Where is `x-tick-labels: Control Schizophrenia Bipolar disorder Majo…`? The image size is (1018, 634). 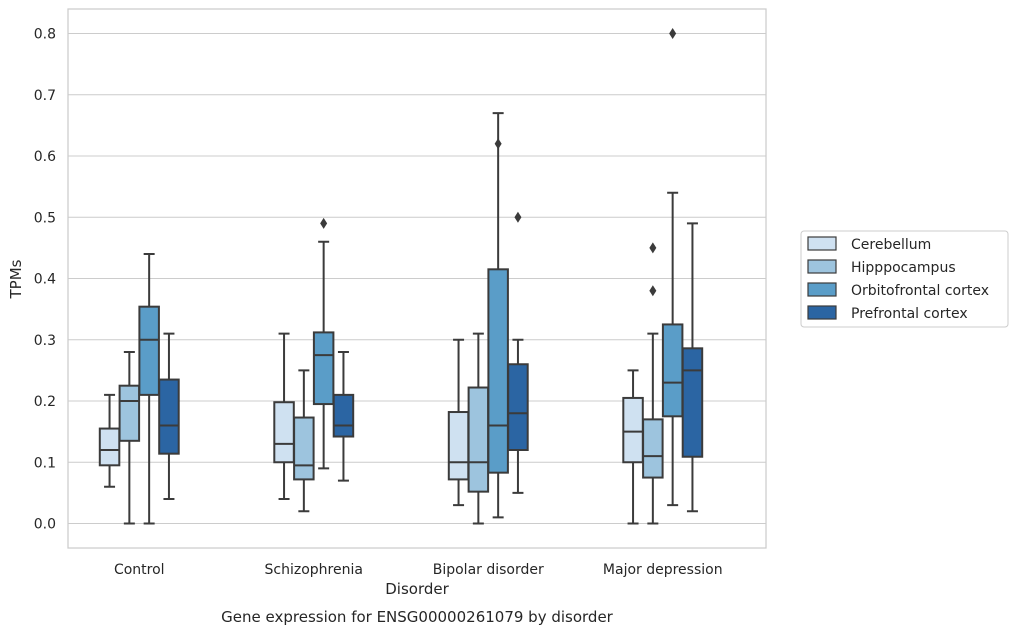 x-tick-labels: Control Schizophrenia Bipolar disorder Majo… is located at coordinates (418, 570).